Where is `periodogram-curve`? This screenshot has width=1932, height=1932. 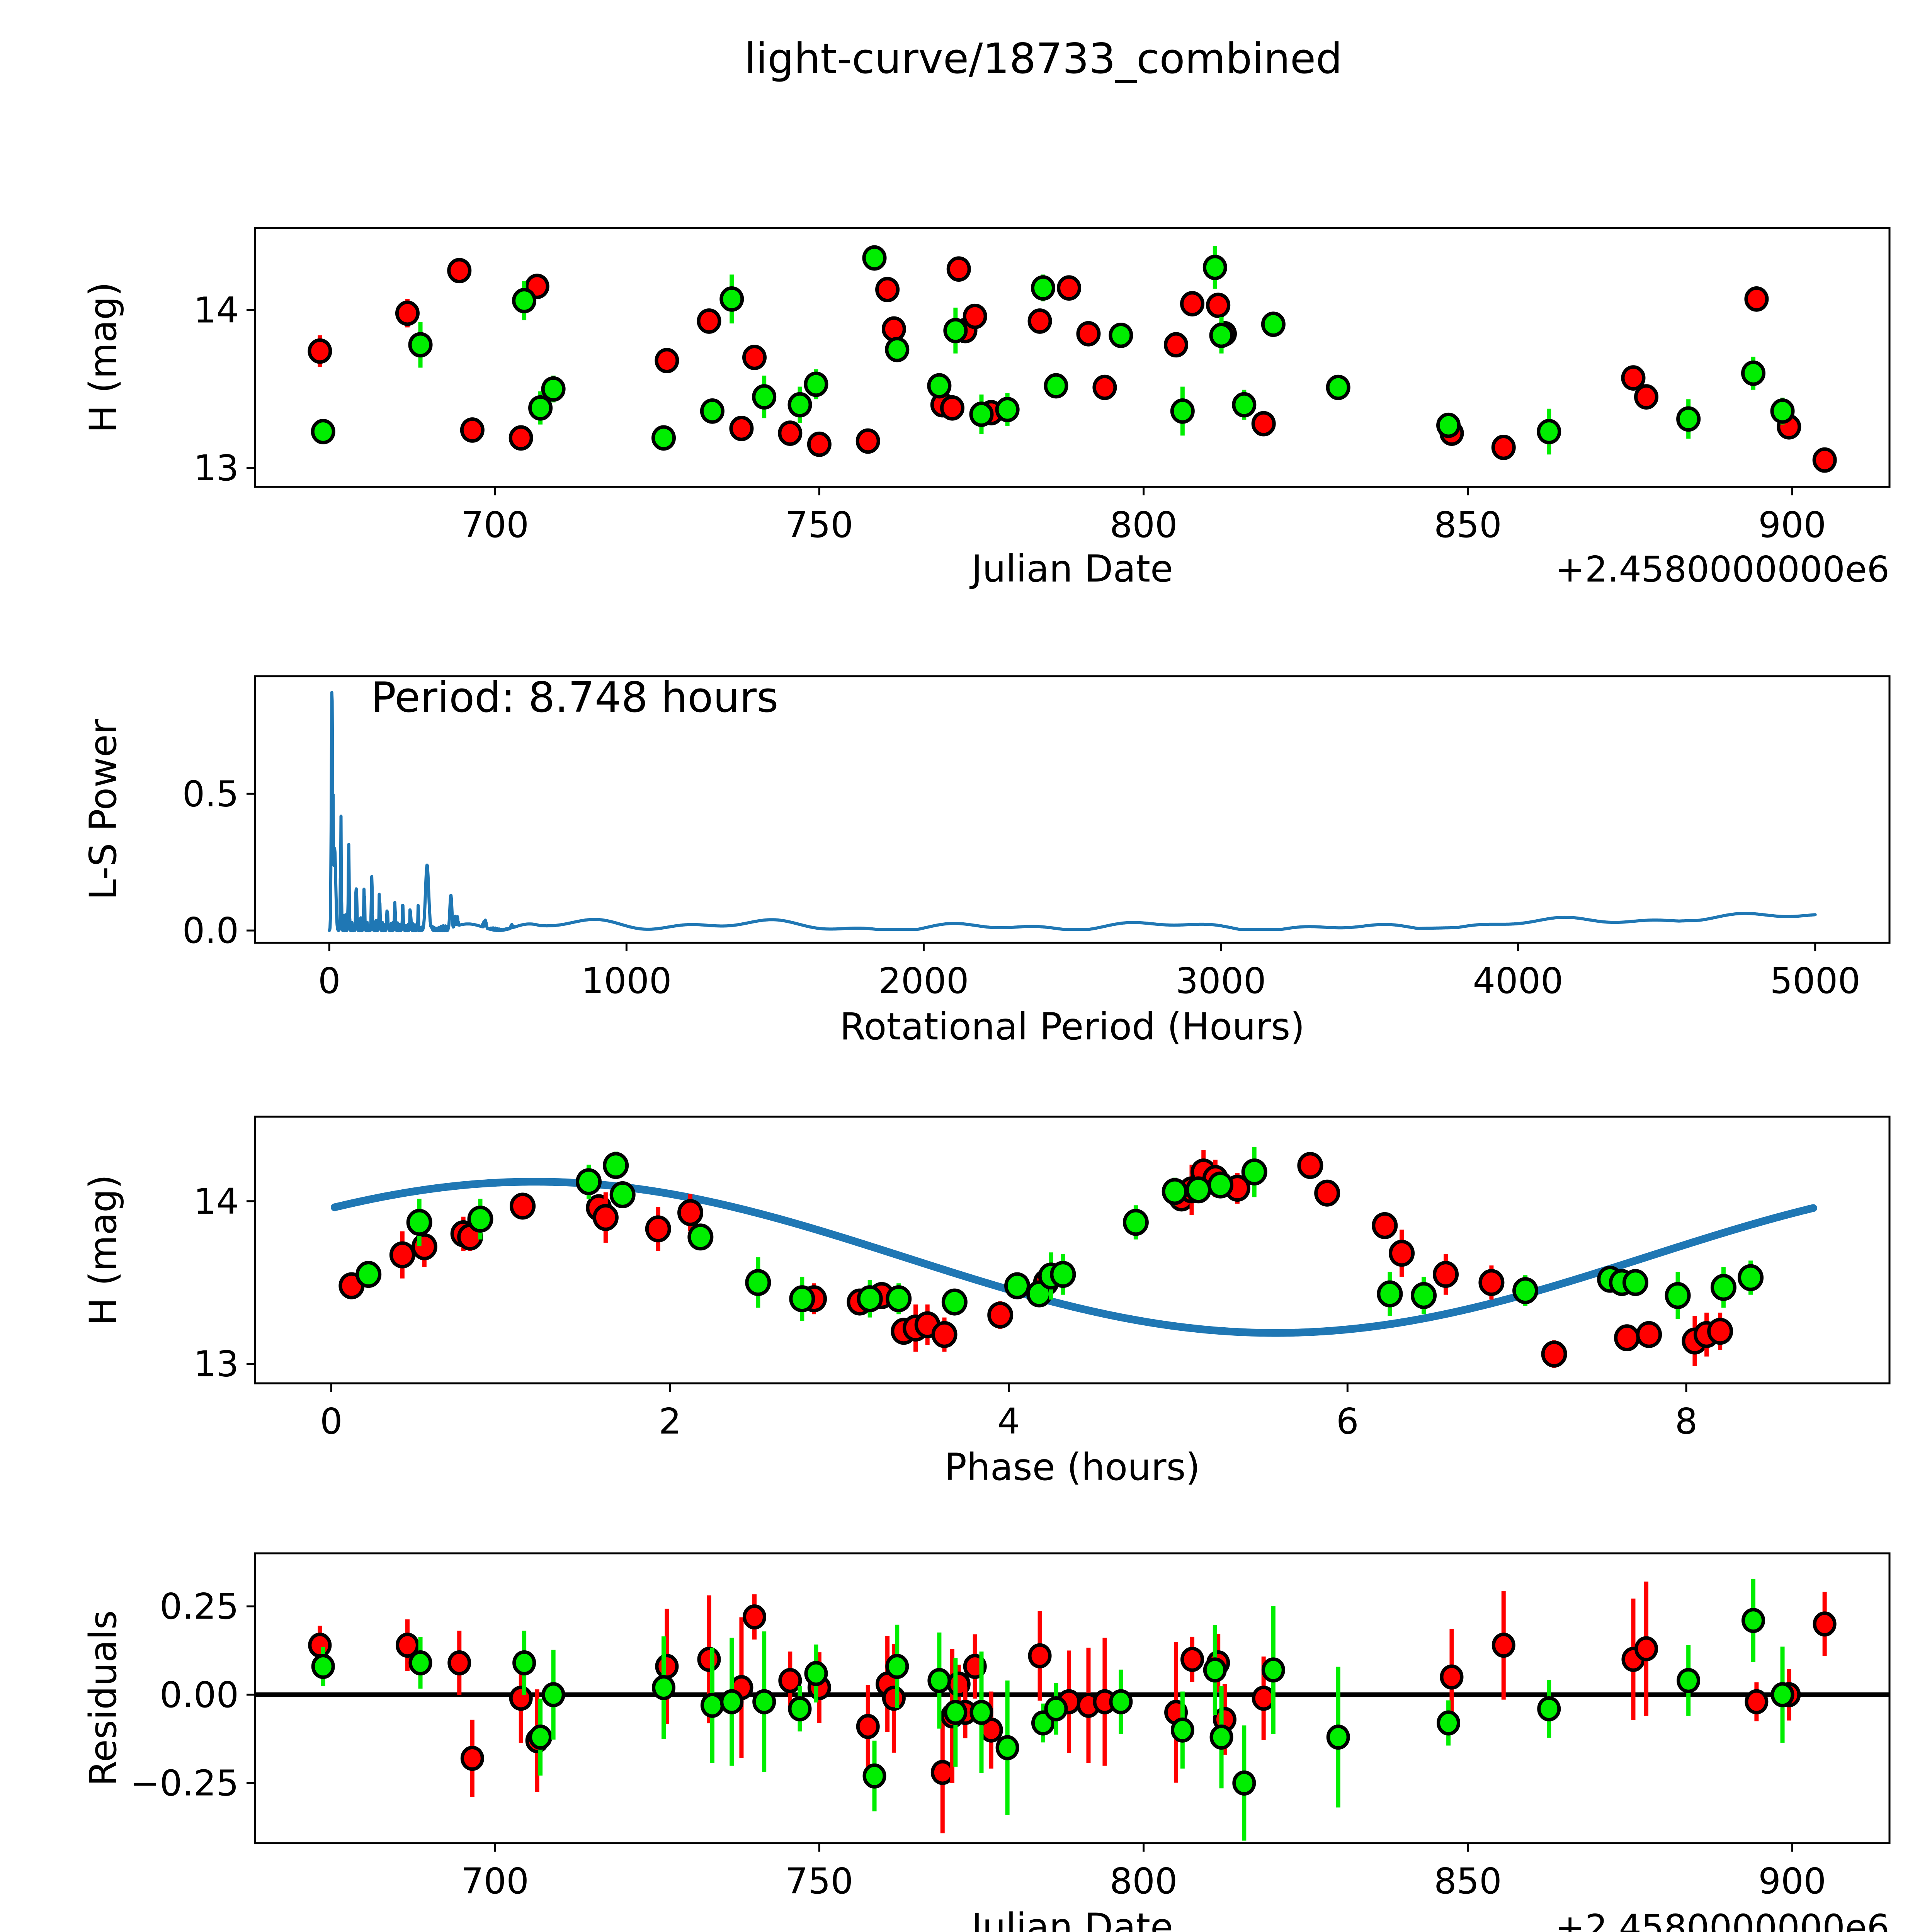 periodogram-curve is located at coordinates (1072, 812).